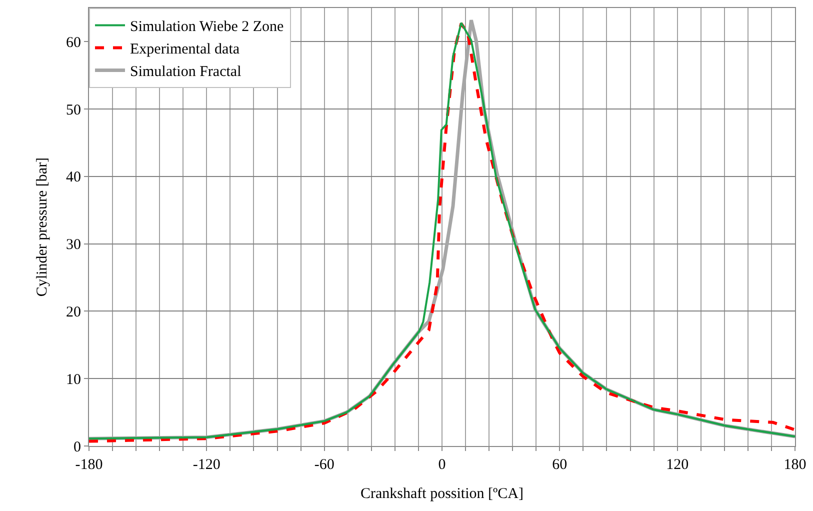 The height and width of the screenshot is (511, 813). What do you see at coordinates (73, 312) in the screenshot?
I see `y-tick-label: 20` at bounding box center [73, 312].